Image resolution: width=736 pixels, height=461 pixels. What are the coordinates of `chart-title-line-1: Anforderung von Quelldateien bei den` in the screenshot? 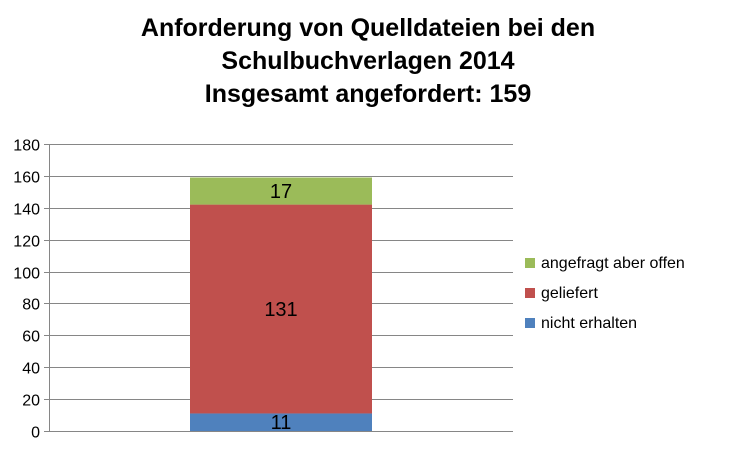 It's located at (368, 28).